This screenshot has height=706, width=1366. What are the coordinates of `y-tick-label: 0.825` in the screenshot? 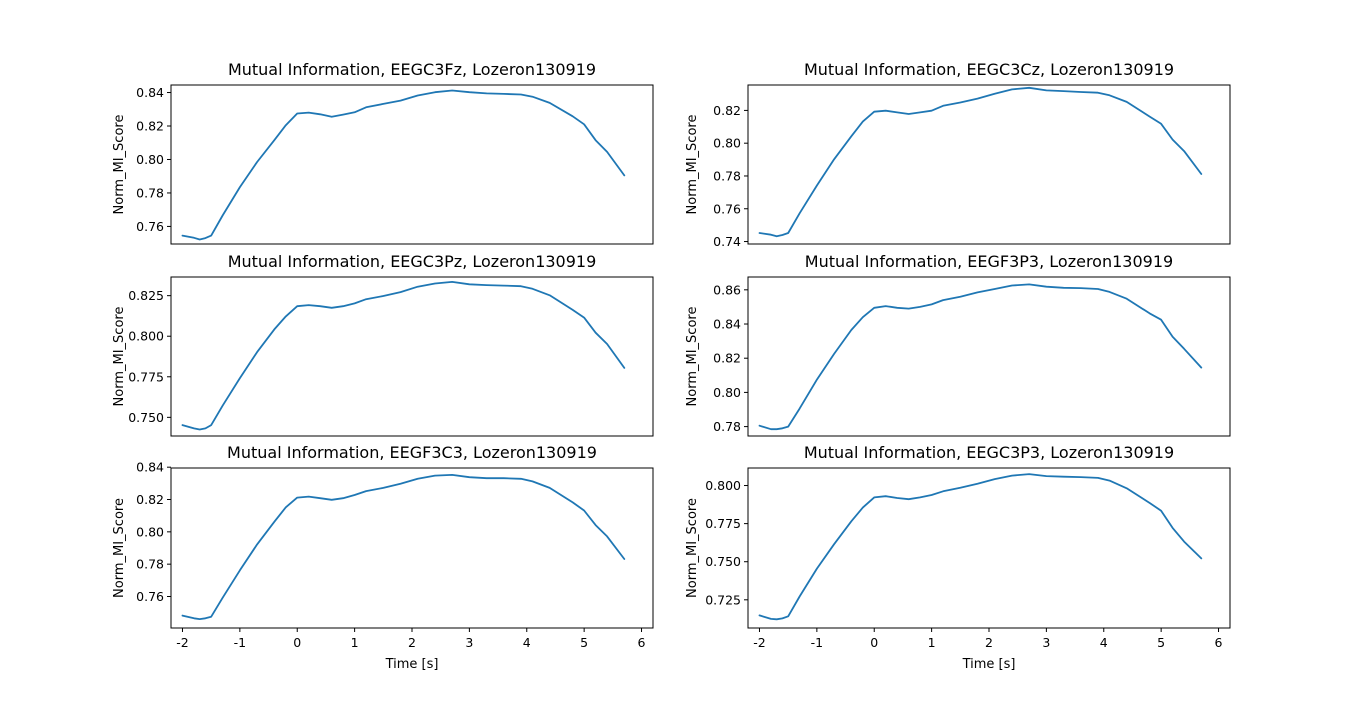 It's located at (146, 295).